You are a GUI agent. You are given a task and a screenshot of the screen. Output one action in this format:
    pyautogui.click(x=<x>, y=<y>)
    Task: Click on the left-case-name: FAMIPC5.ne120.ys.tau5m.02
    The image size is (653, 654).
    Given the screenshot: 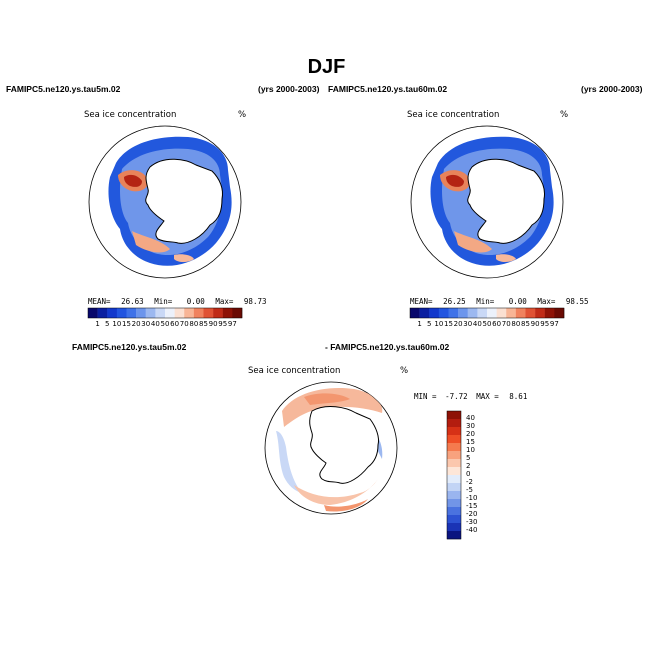 What is the action you would take?
    pyautogui.click(x=63, y=89)
    